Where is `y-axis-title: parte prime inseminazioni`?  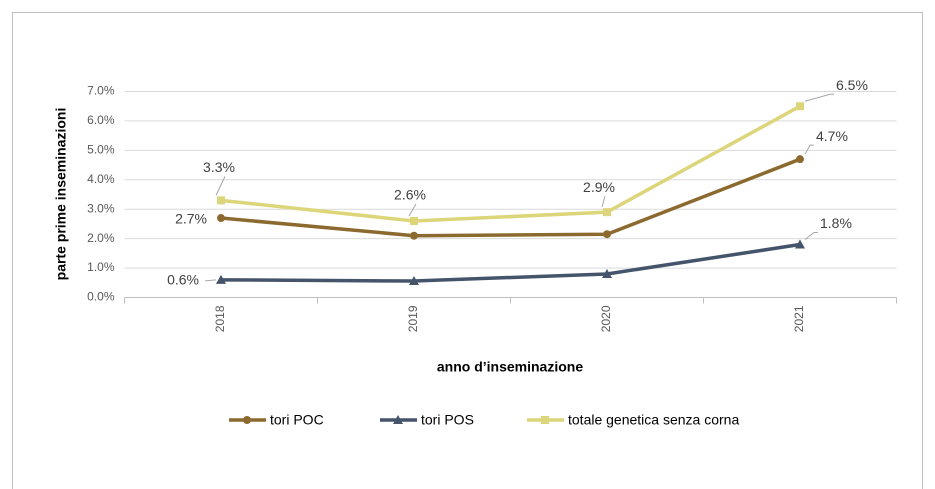 y-axis-title: parte prime inseminazioni is located at coordinates (61, 194).